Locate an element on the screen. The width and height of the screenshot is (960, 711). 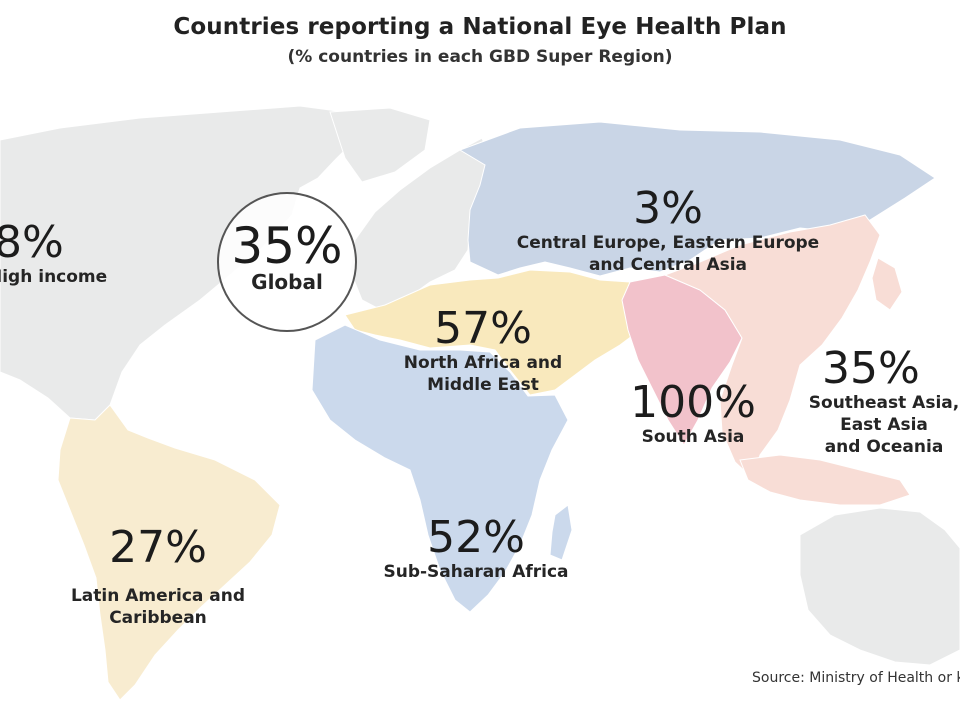
global-label: Global is located at coordinates (287, 281).